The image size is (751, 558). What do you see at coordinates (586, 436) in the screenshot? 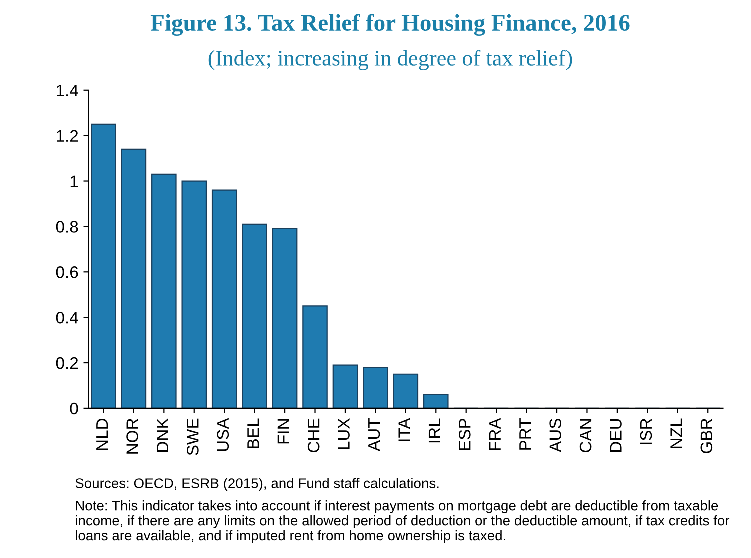
I see `x-tick-label: CAN` at bounding box center [586, 436].